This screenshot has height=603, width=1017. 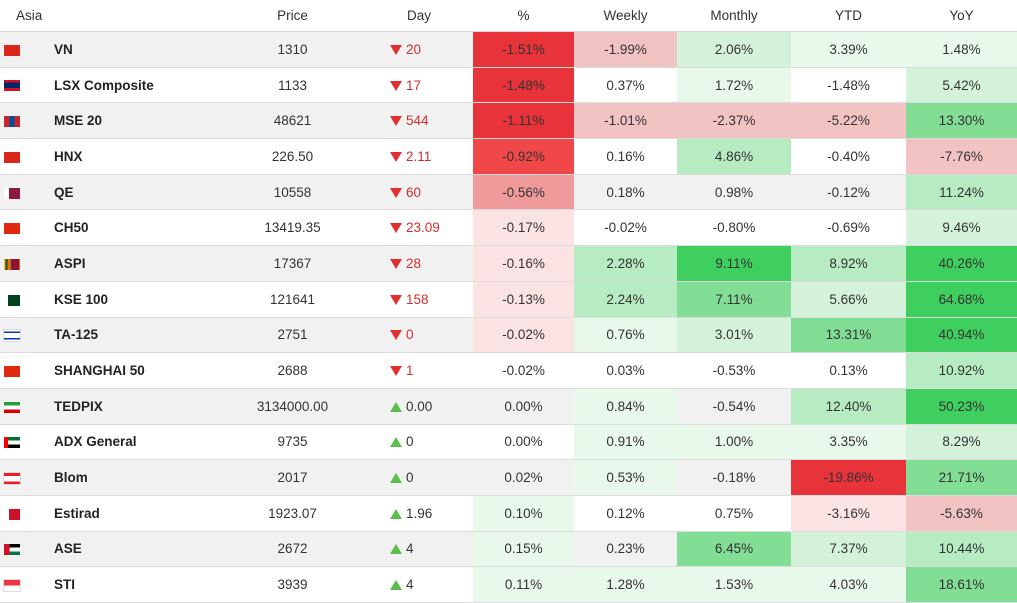 What do you see at coordinates (81, 299) in the screenshot?
I see `index-name: KSE 100` at bounding box center [81, 299].